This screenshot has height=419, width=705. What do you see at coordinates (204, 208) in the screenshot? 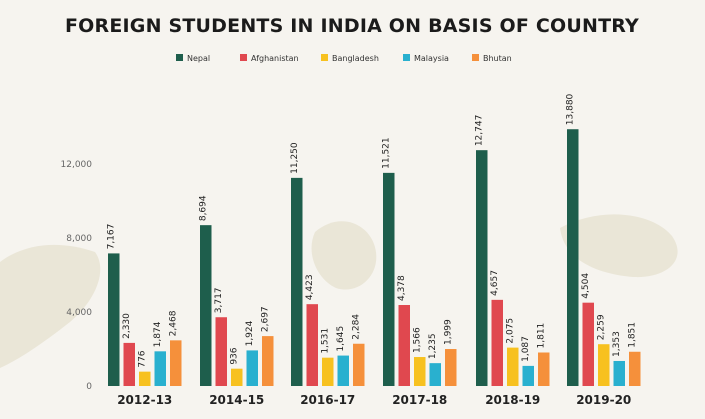
I see `data-label-nepal-2014-15: 8,694` at bounding box center [204, 208].